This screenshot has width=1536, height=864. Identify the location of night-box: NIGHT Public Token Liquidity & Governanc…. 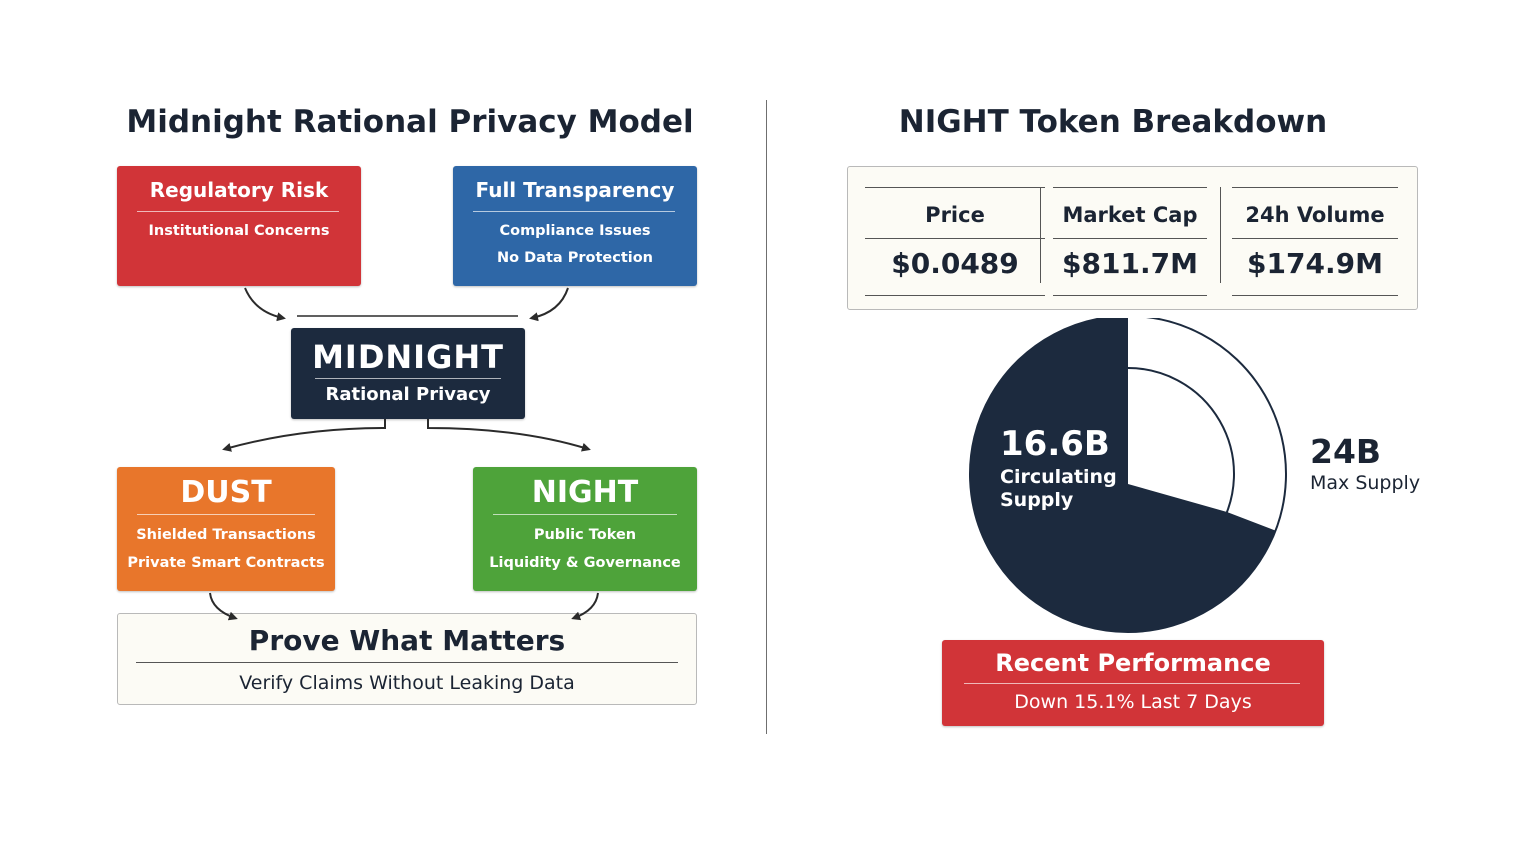
(585, 529).